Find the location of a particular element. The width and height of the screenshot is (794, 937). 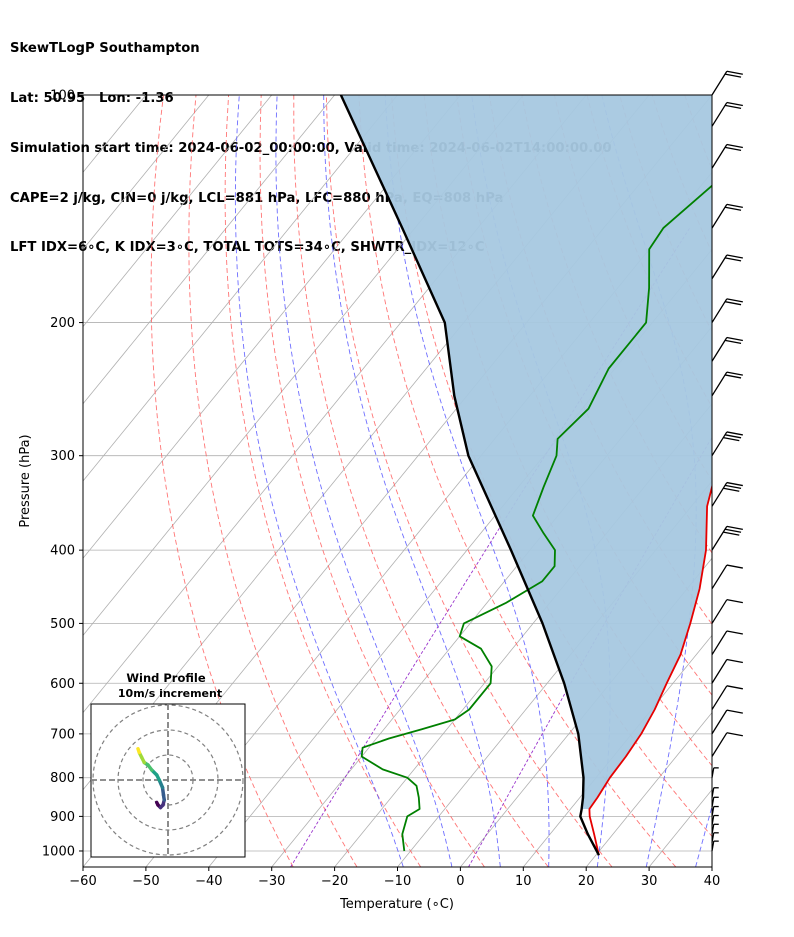

y-tick-label: 300 is located at coordinates (62, 456).